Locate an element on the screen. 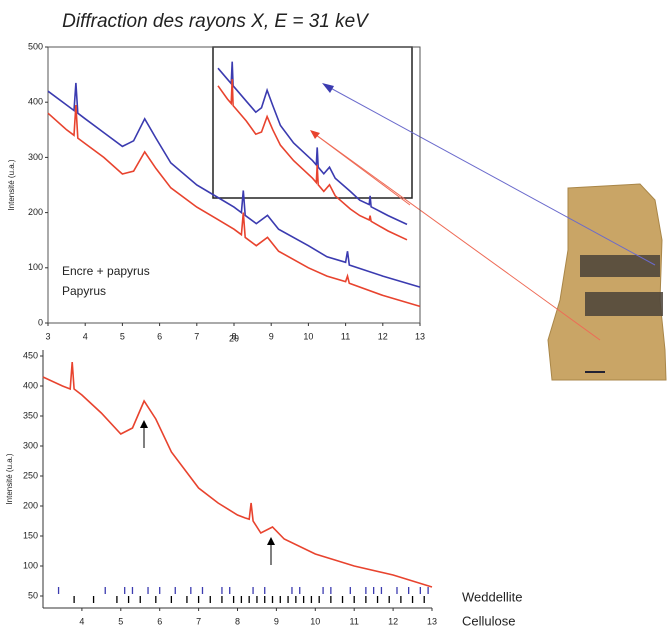  reference-label: Weddellite is located at coordinates (492, 596).